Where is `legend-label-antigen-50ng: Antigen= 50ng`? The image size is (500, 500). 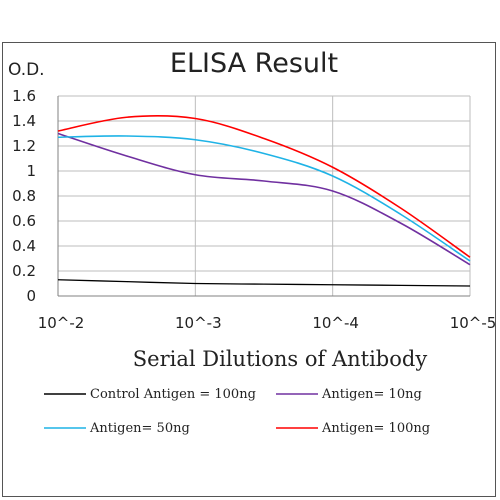
legend-label-antigen-50ng: Antigen= 50ng is located at coordinates (139, 428).